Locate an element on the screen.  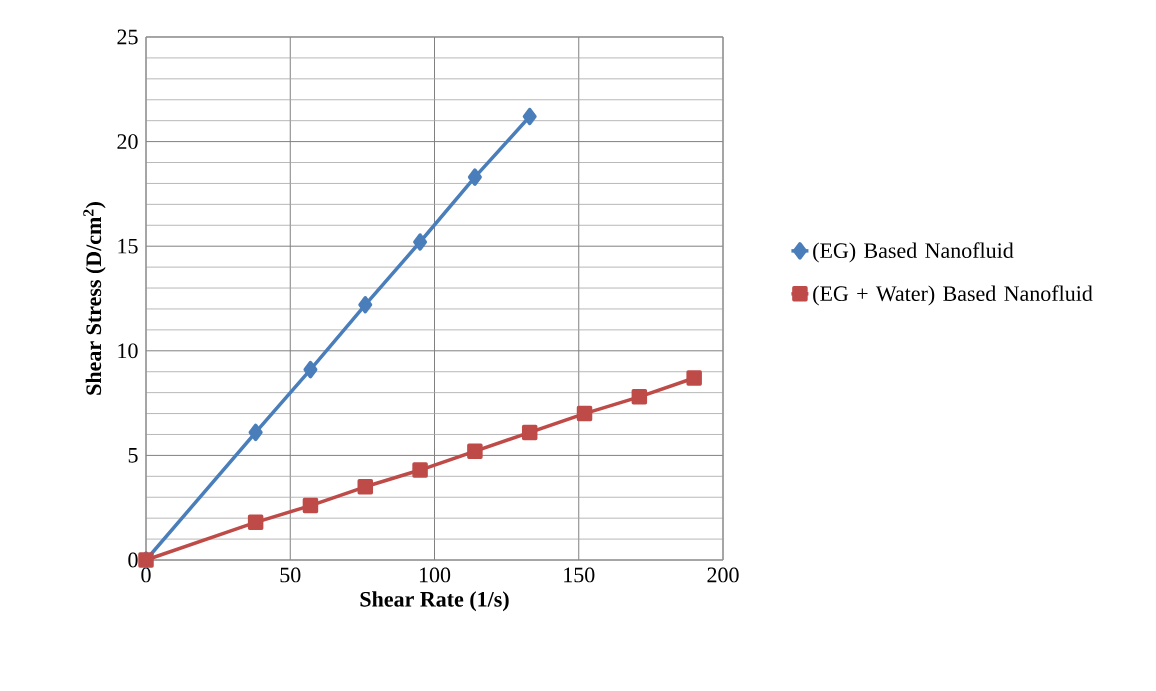
x-tick-label: 50 is located at coordinates (290, 575).